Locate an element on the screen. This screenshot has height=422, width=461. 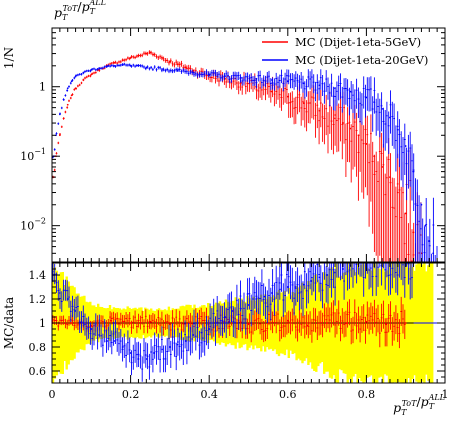
x-axis-label: pTToT/pTALL is located at coordinates (419, 405).